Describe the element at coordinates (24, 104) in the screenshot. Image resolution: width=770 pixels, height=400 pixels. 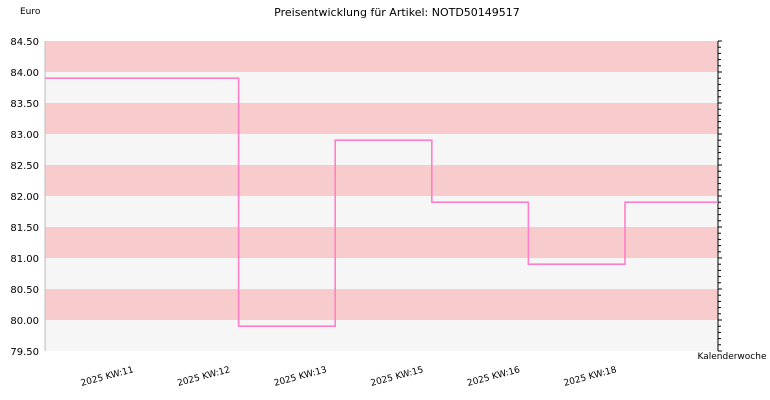
I see `y-tick-label: 83.50` at that location.